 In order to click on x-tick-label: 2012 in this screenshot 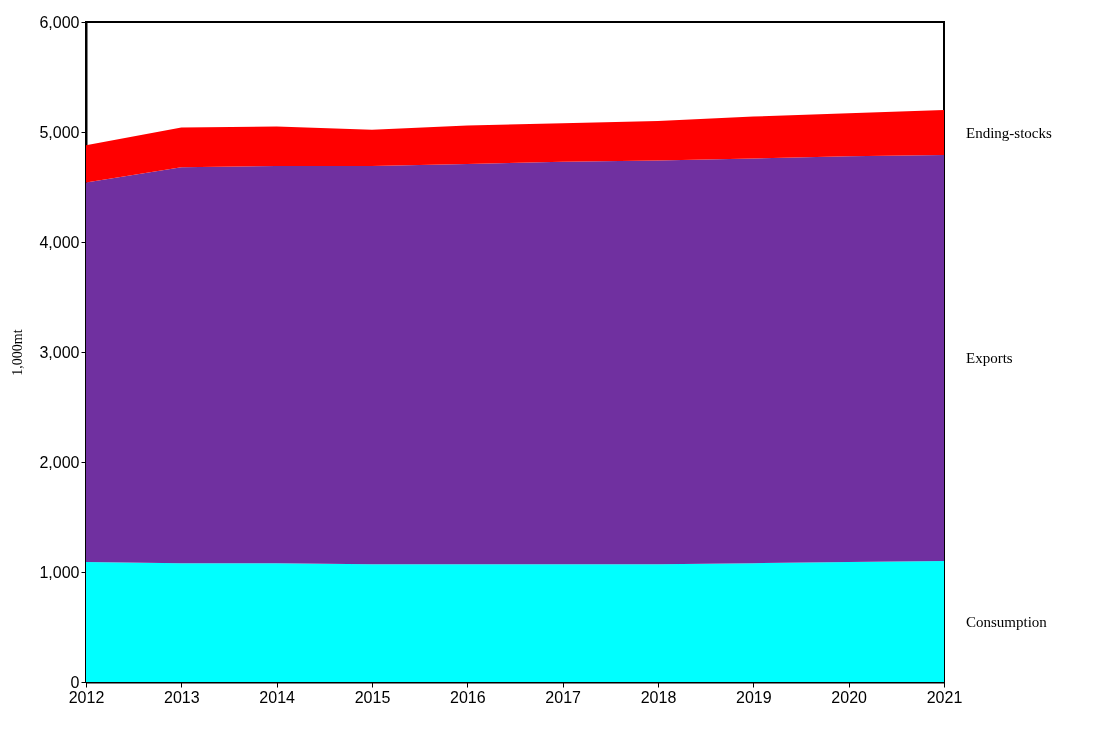, I will do `click(86, 697)`.